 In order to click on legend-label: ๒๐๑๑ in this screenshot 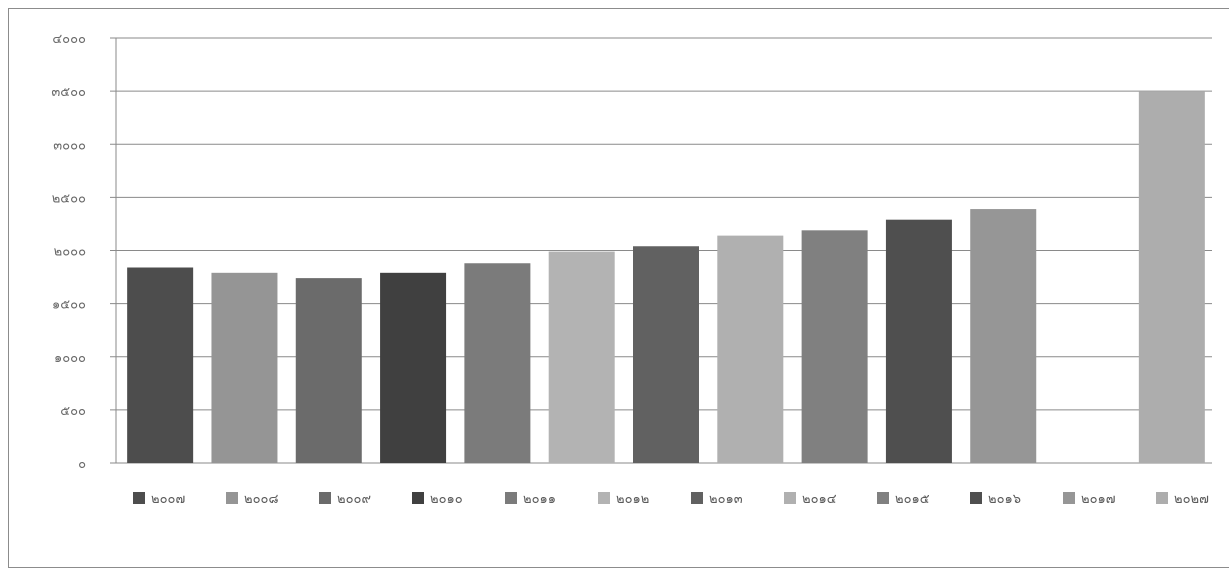, I will do `click(539, 499)`.